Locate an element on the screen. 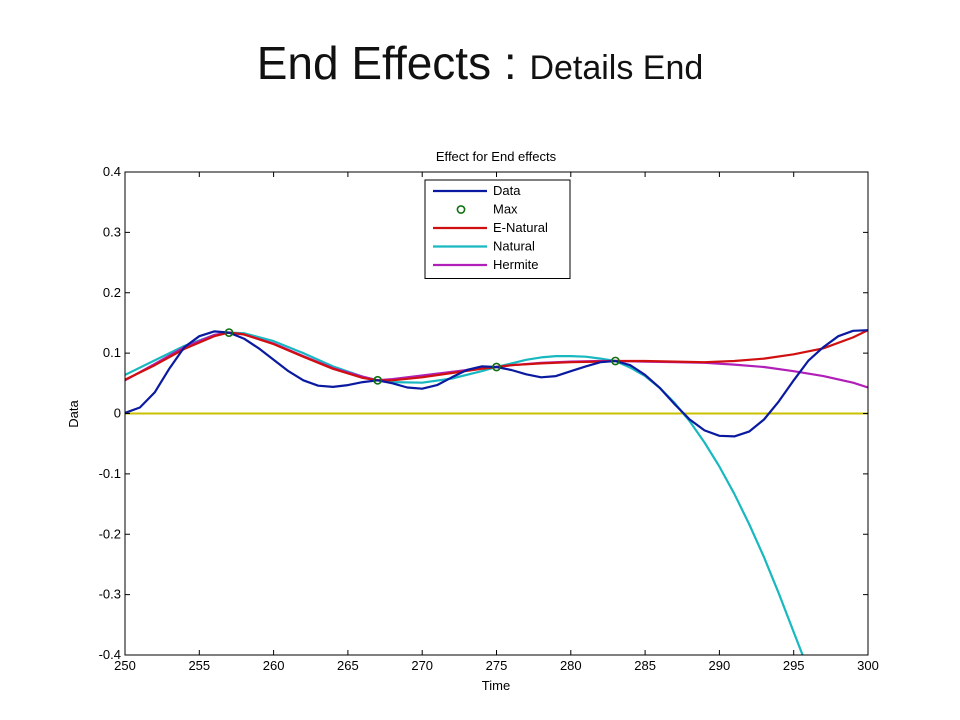 This screenshot has height=720, width=960. legend-marker is located at coordinates (461, 209).